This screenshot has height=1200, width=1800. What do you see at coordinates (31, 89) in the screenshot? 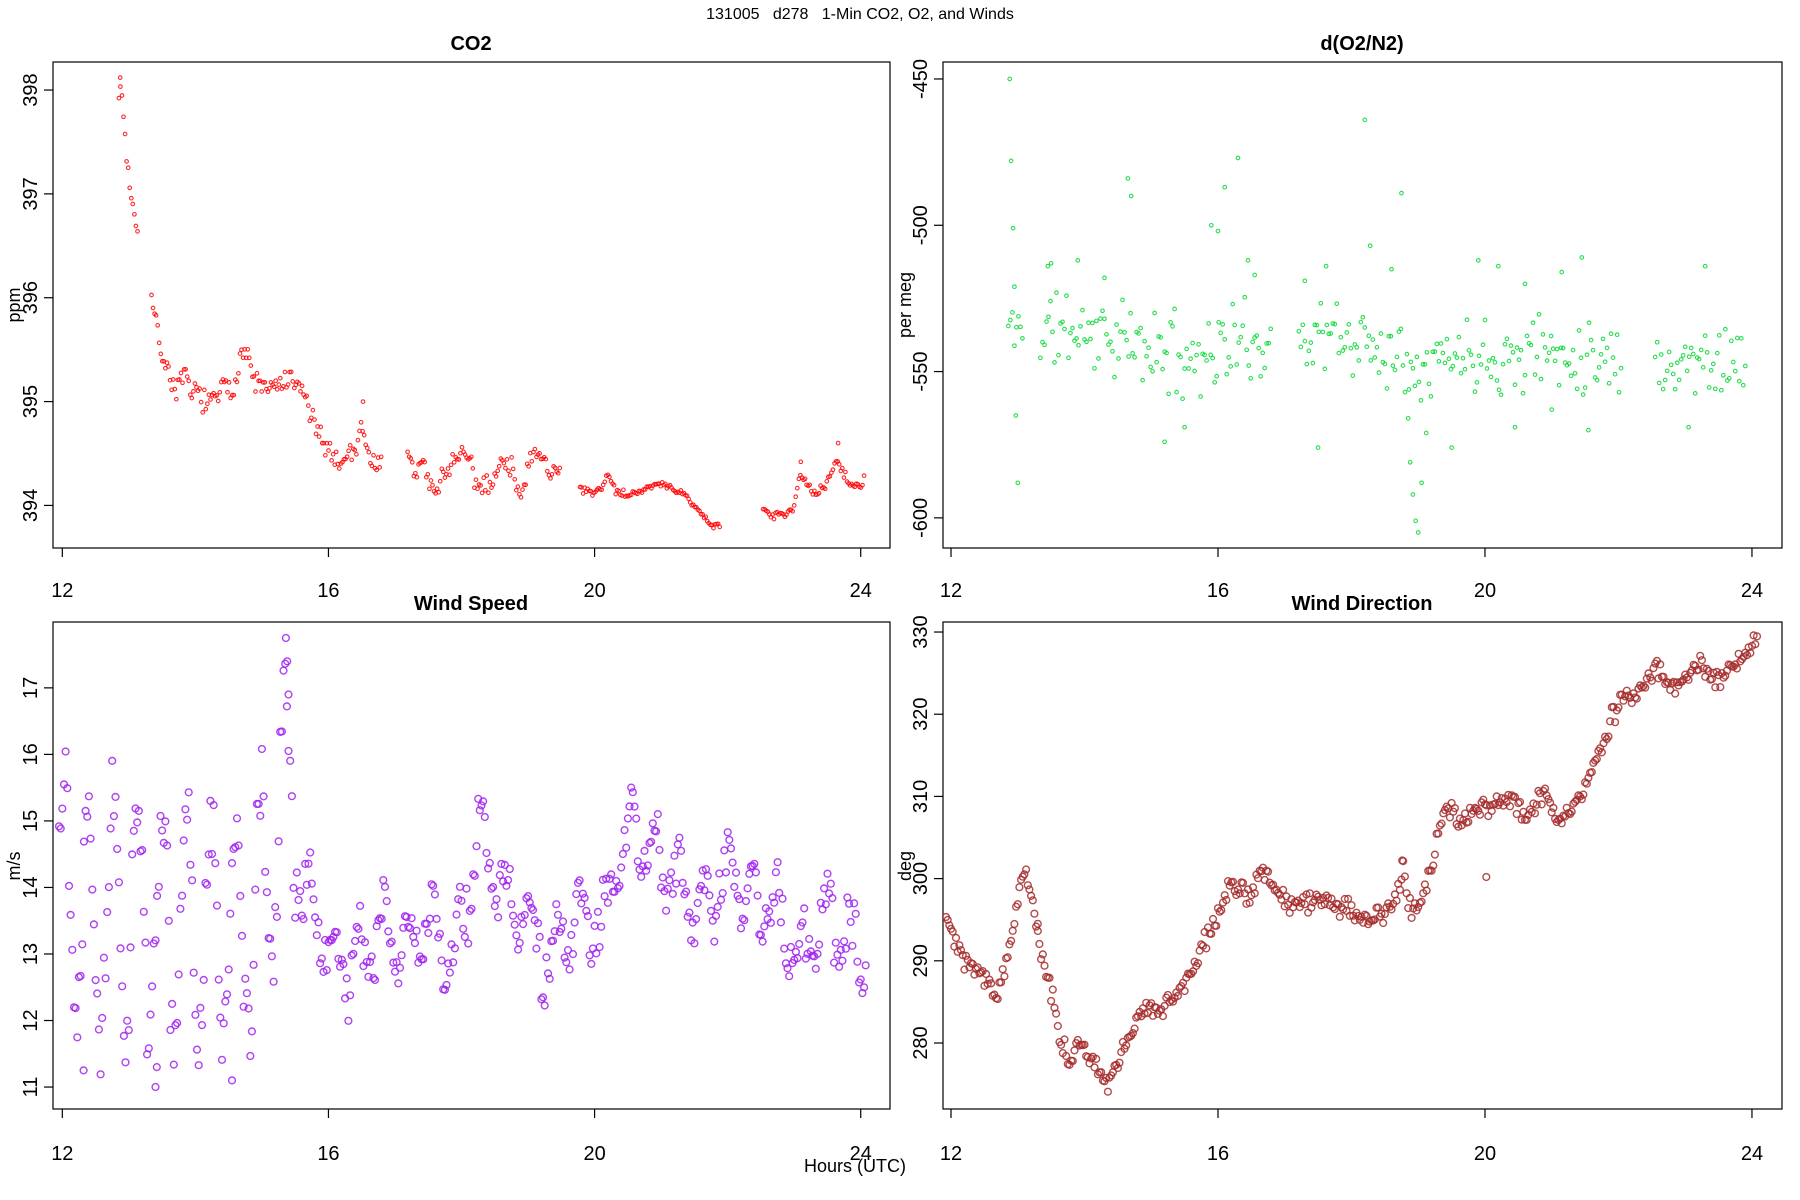
I see `y-tick-label: 398` at bounding box center [31, 89].